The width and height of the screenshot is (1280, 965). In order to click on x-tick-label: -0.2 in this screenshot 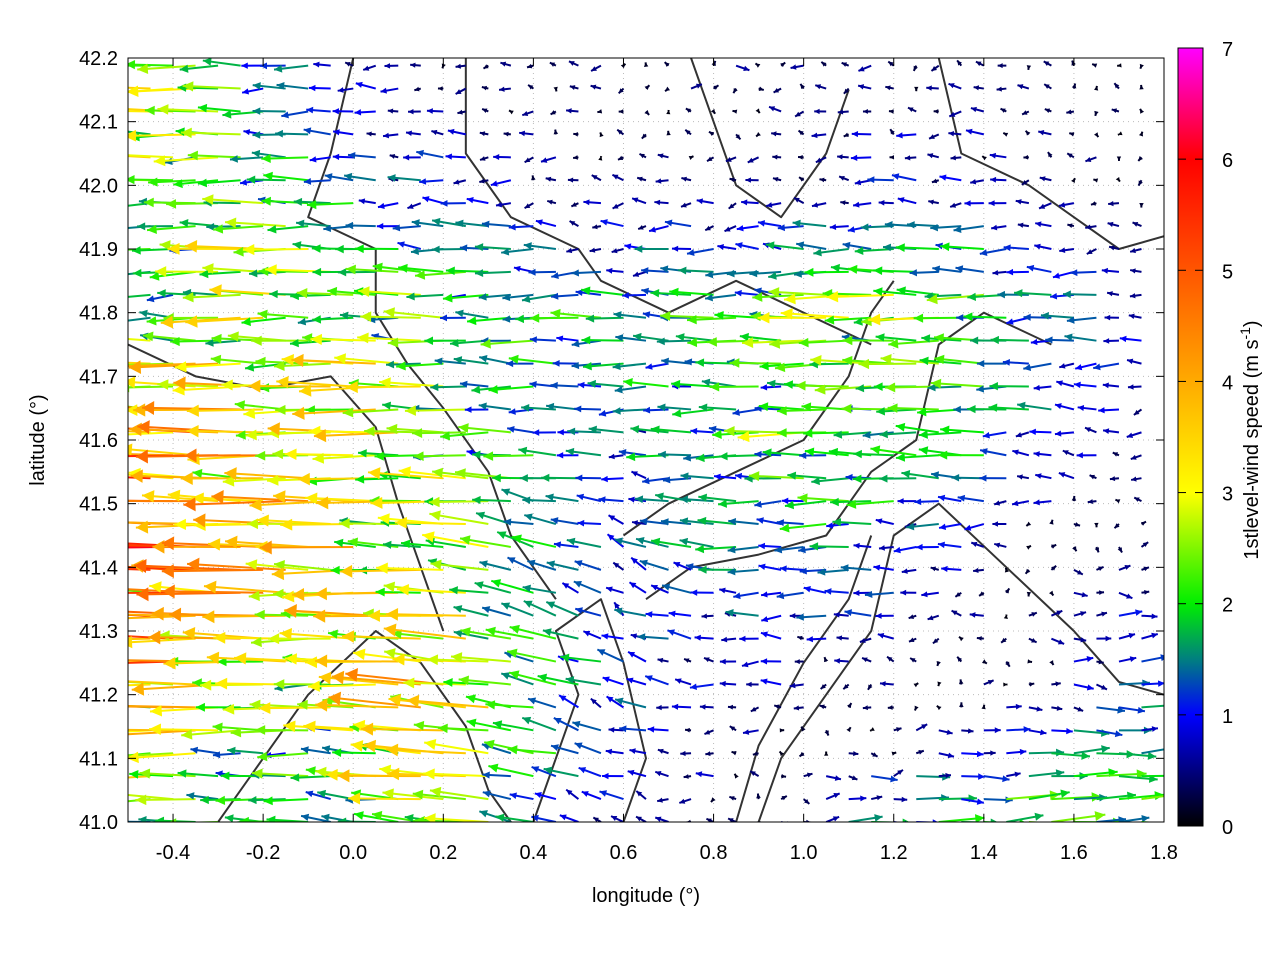, I will do `click(263, 853)`.